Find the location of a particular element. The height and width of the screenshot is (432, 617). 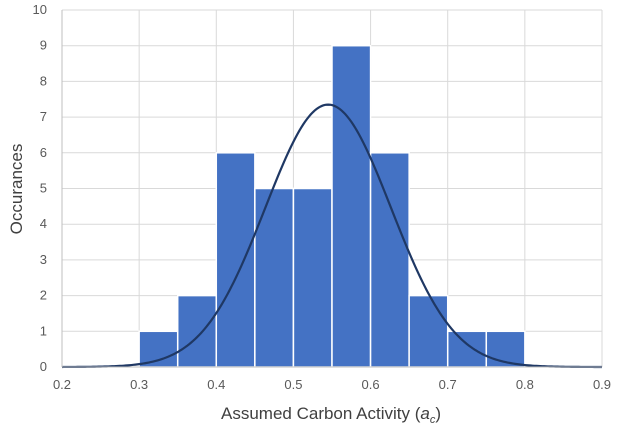

x-tick-label: 0.8 is located at coordinates (525, 384).